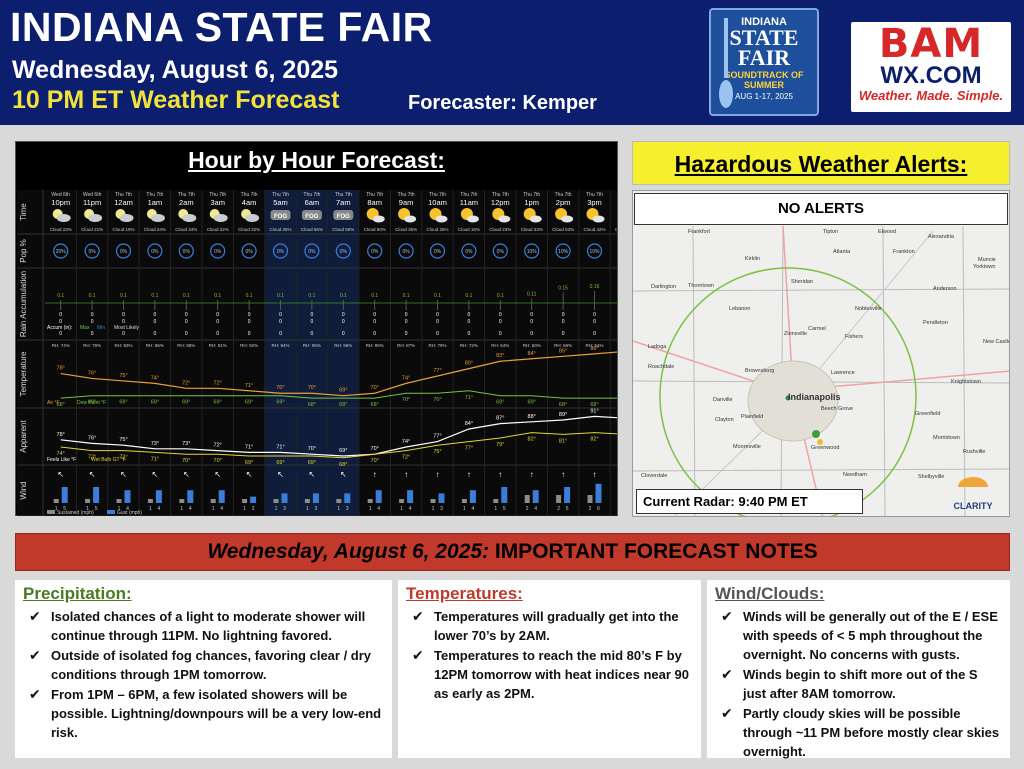 The height and width of the screenshot is (769, 1024). What do you see at coordinates (92, 438) in the screenshot?
I see `feels-like: 76°` at bounding box center [92, 438].